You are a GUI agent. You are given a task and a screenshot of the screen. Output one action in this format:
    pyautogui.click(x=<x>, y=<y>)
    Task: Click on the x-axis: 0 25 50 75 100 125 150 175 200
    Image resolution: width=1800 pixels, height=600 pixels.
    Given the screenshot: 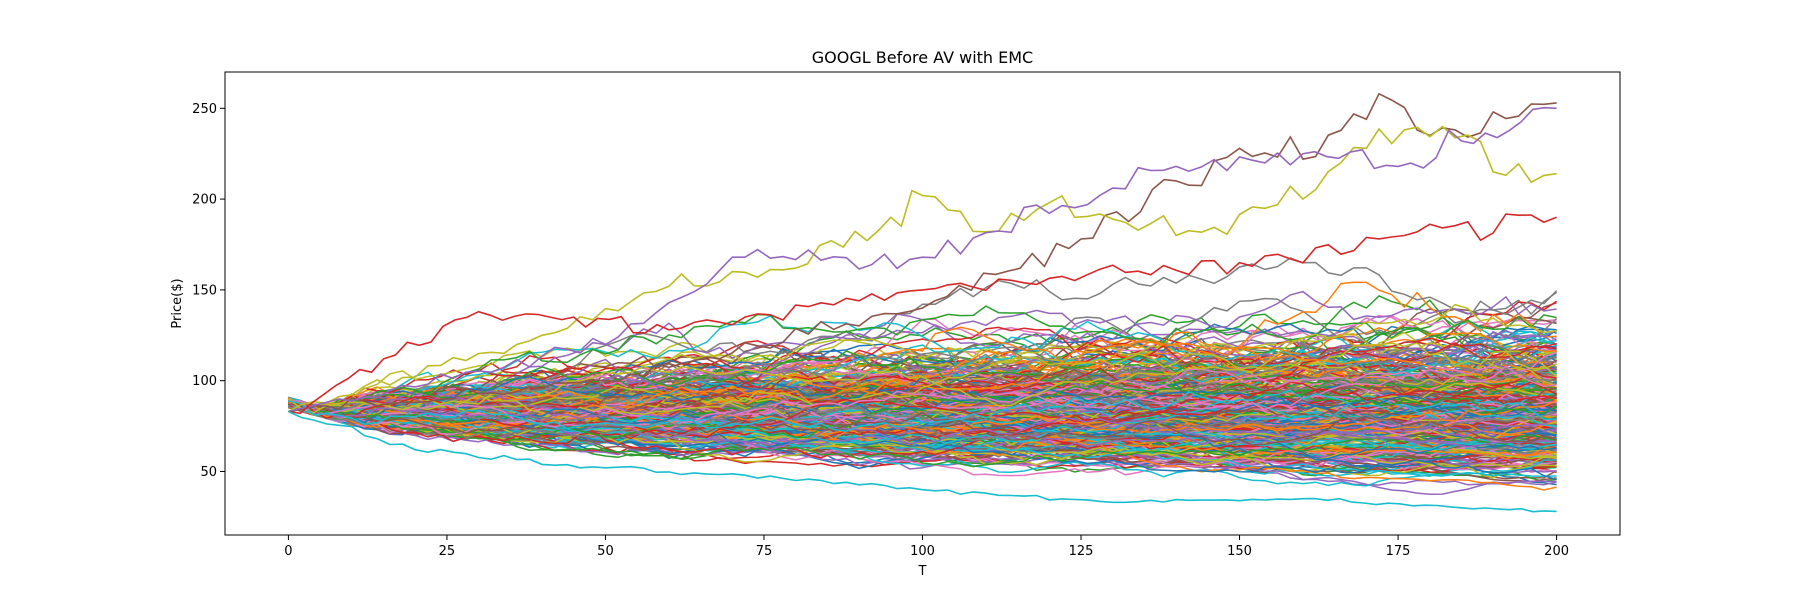 What is the action you would take?
    pyautogui.click(x=926, y=547)
    